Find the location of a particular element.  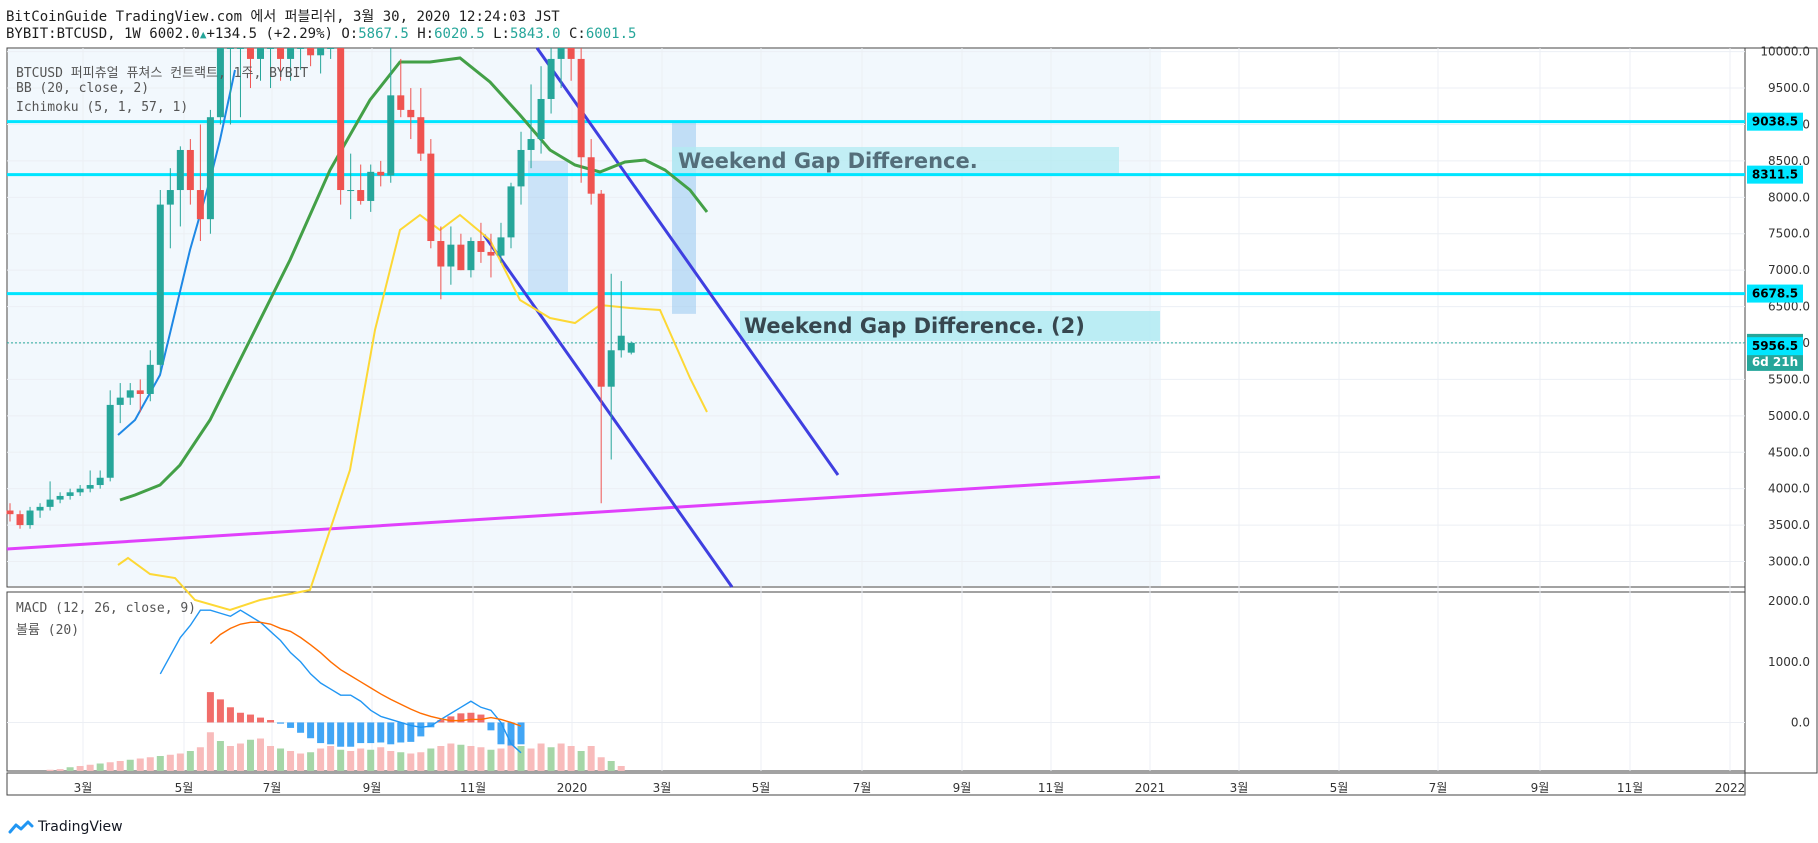

time-axis-frame is located at coordinates (876, 784).